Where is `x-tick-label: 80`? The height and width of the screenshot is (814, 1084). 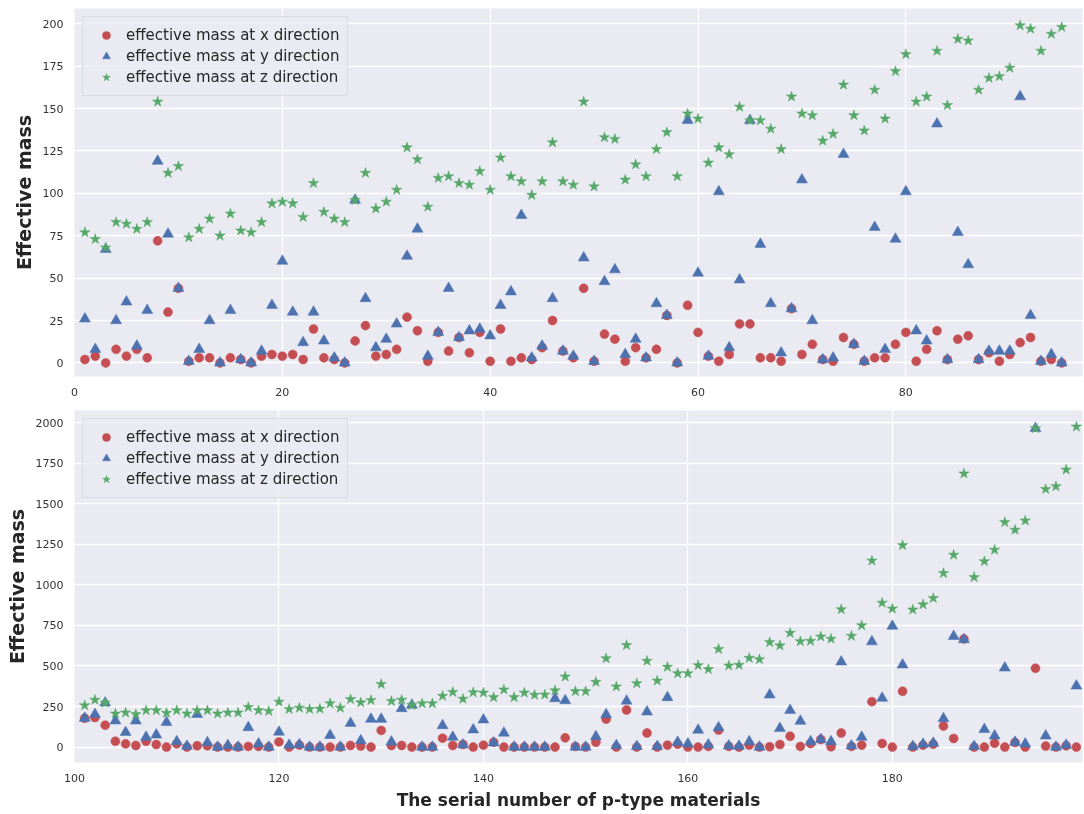 x-tick-label: 80 is located at coordinates (905, 392).